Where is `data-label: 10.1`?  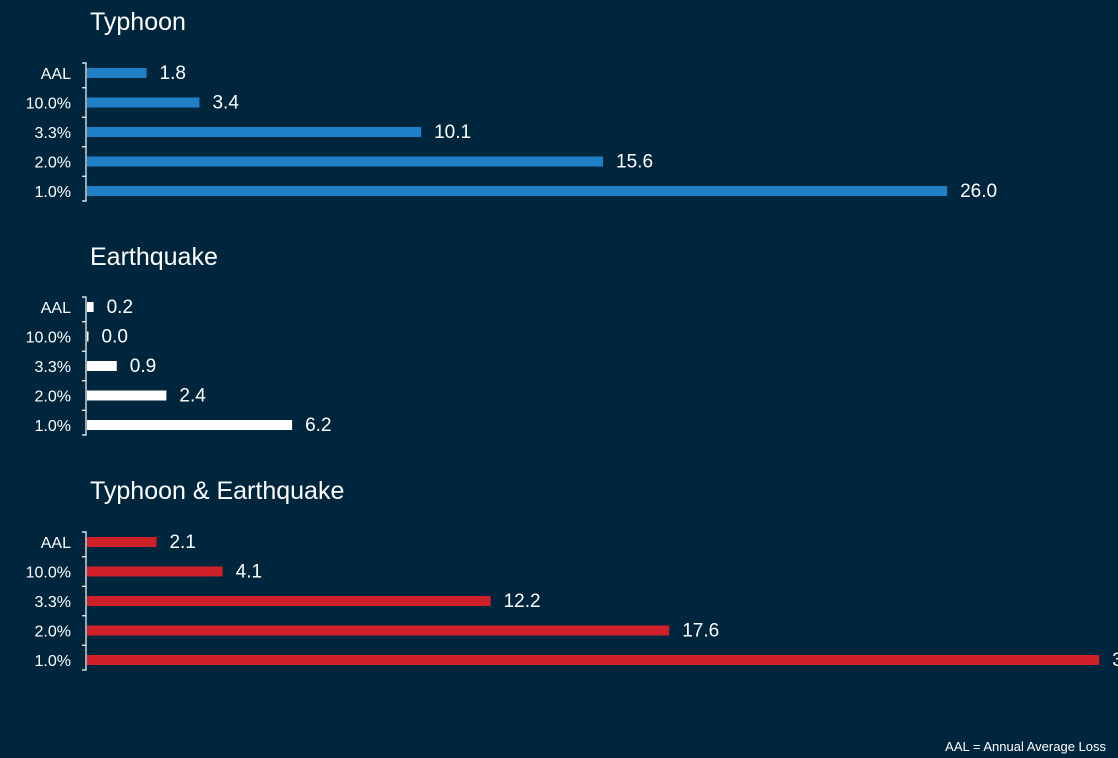
data-label: 10.1 is located at coordinates (452, 132).